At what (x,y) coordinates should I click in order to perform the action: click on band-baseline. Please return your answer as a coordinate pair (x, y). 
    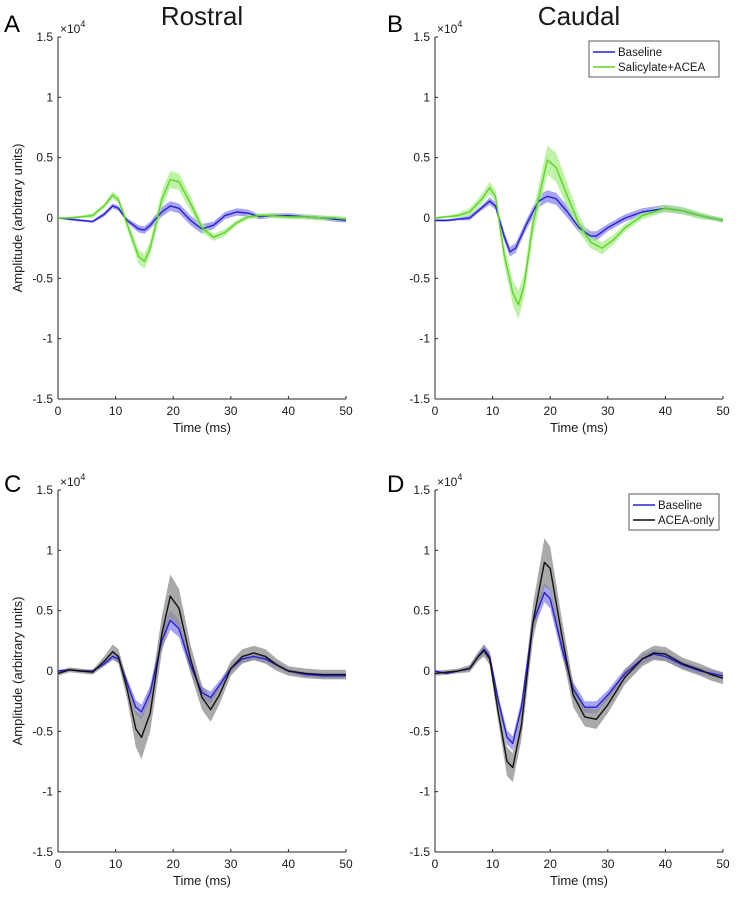
    Looking at the image, I should click on (579, 666).